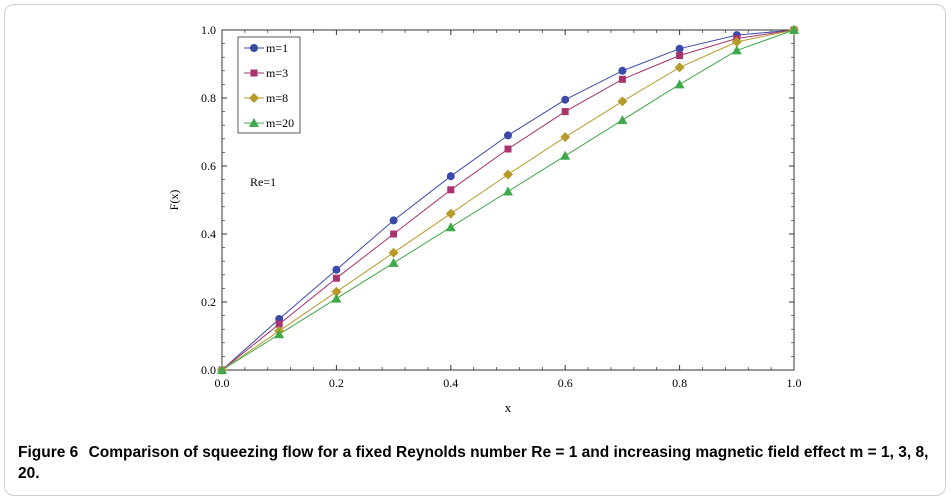 This screenshot has height=503, width=952. I want to click on legend-box, so click(269, 85).